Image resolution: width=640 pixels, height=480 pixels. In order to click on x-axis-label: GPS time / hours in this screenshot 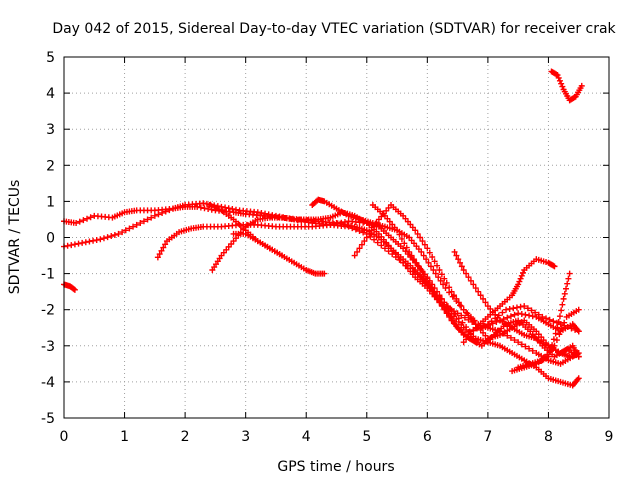, I will do `click(335, 467)`.